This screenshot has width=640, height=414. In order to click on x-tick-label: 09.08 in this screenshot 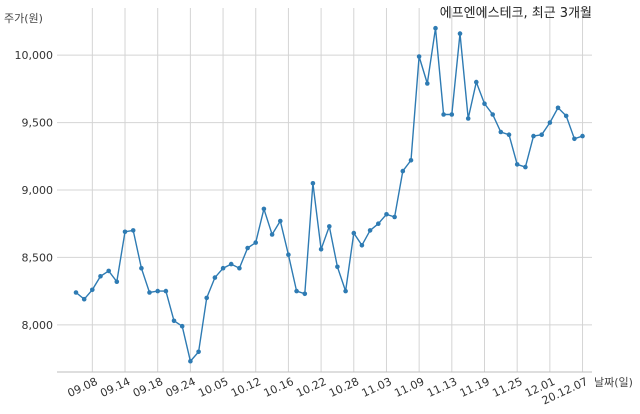, I will do `click(83, 387)`.